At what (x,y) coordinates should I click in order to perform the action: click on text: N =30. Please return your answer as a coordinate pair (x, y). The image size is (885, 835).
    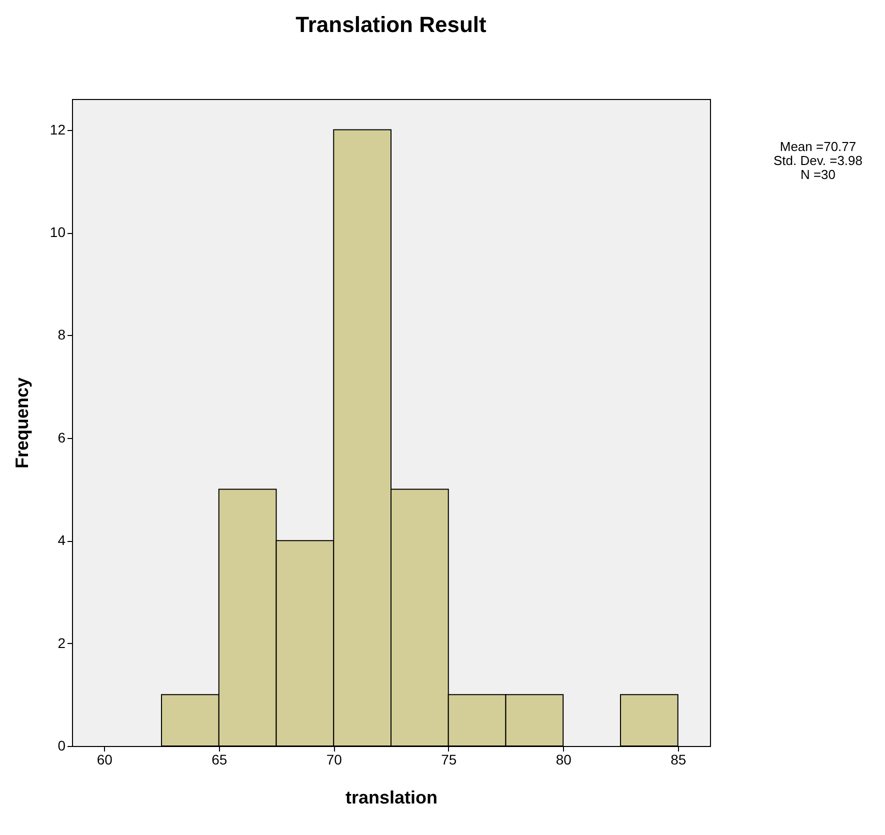
    Looking at the image, I should click on (818, 174).